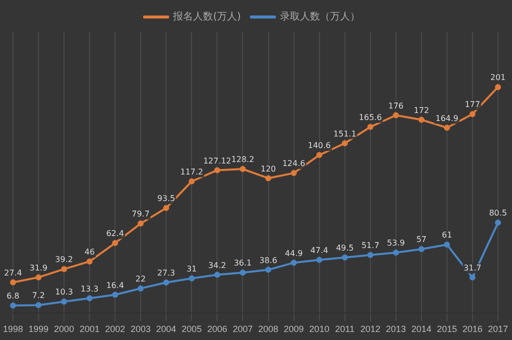 Image resolution: width=512 pixels, height=340 pixels. I want to click on data-label: 201, so click(498, 77).